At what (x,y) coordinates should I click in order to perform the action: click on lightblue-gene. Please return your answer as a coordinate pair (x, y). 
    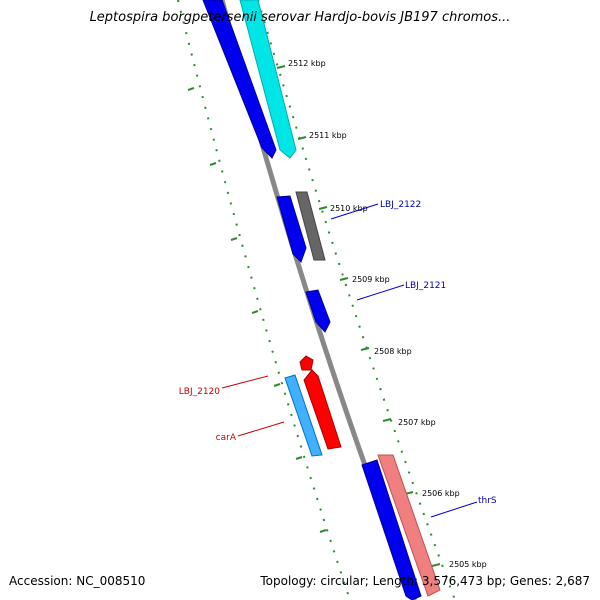
    Looking at the image, I should click on (303, 415).